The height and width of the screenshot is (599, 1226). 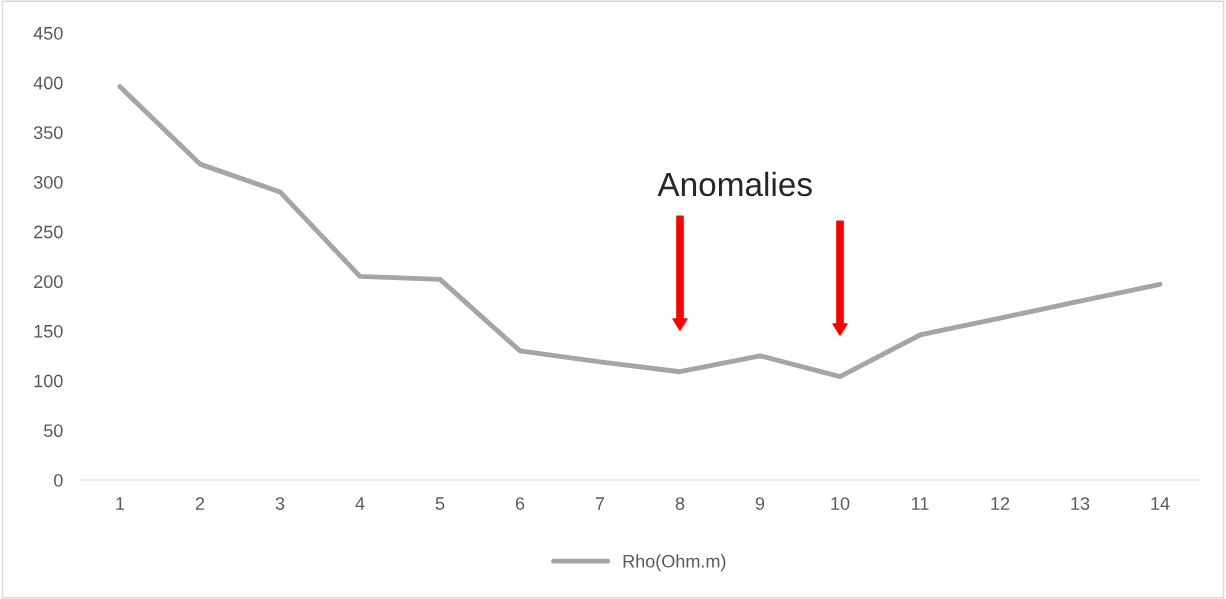 What do you see at coordinates (120, 503) in the screenshot?
I see `x-tick-label: 1` at bounding box center [120, 503].